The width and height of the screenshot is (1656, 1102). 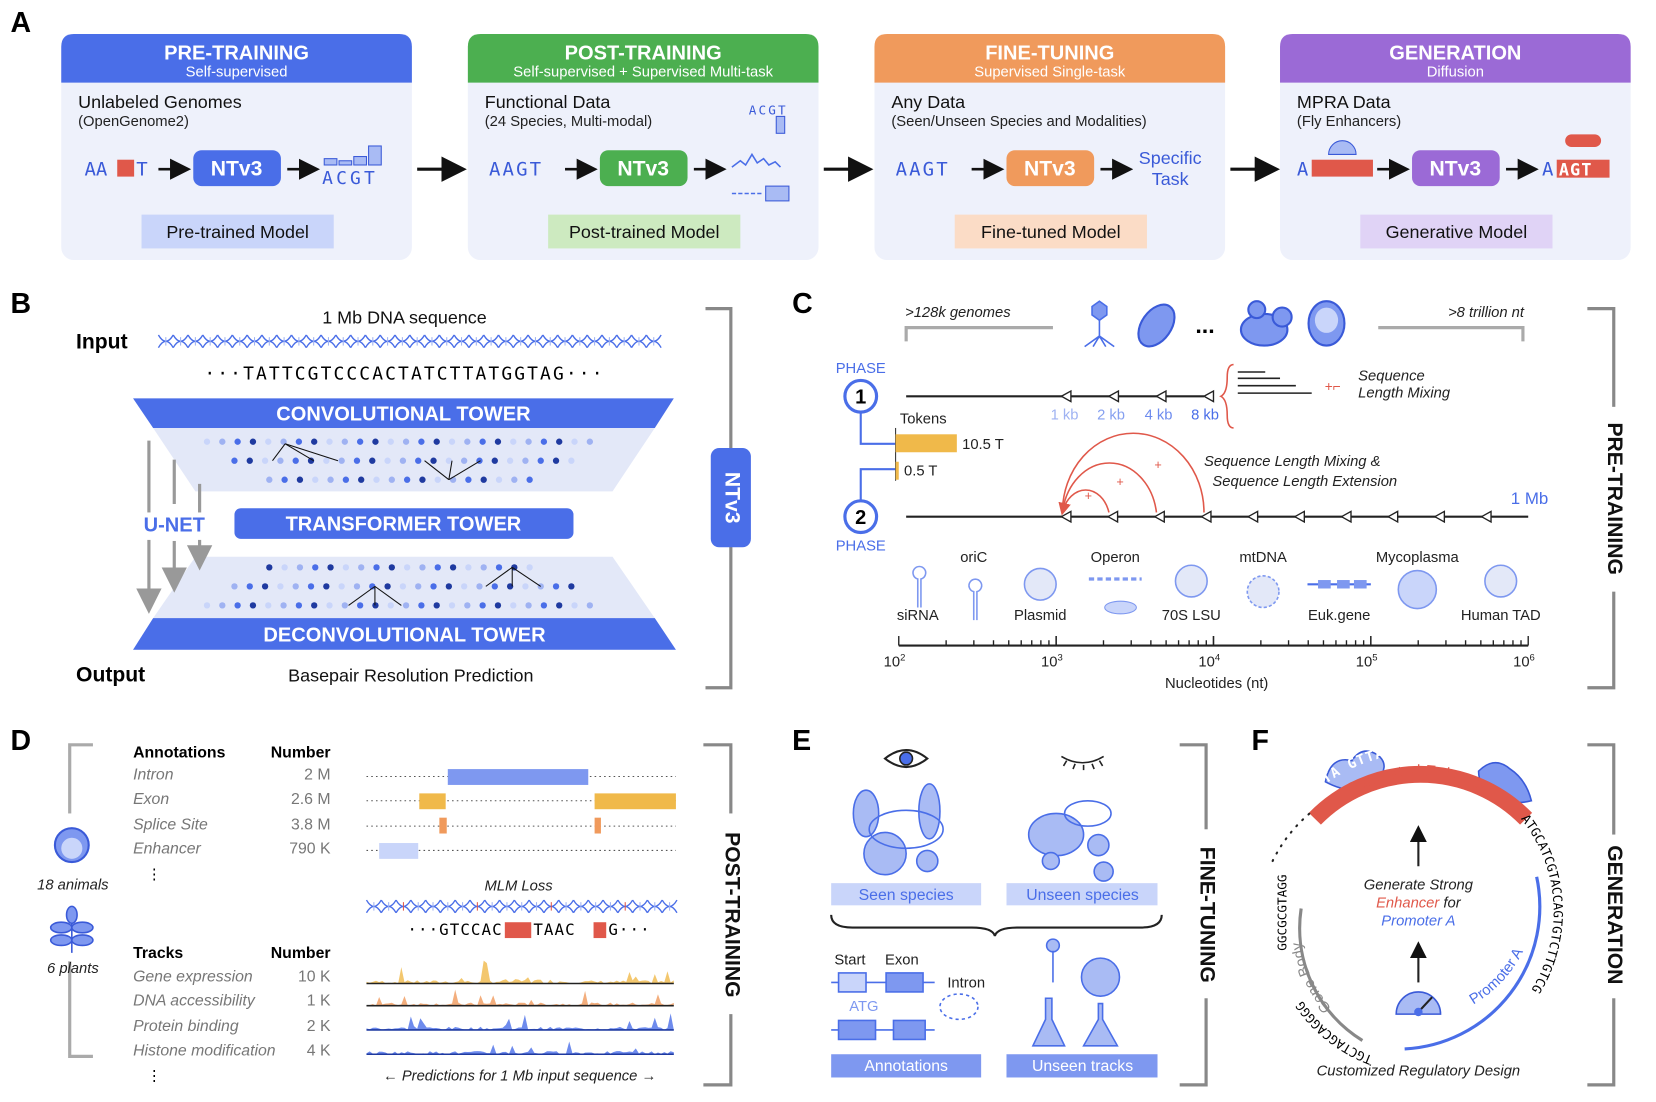 I want to click on data-source: Unlabeled Genomes, so click(x=160, y=102).